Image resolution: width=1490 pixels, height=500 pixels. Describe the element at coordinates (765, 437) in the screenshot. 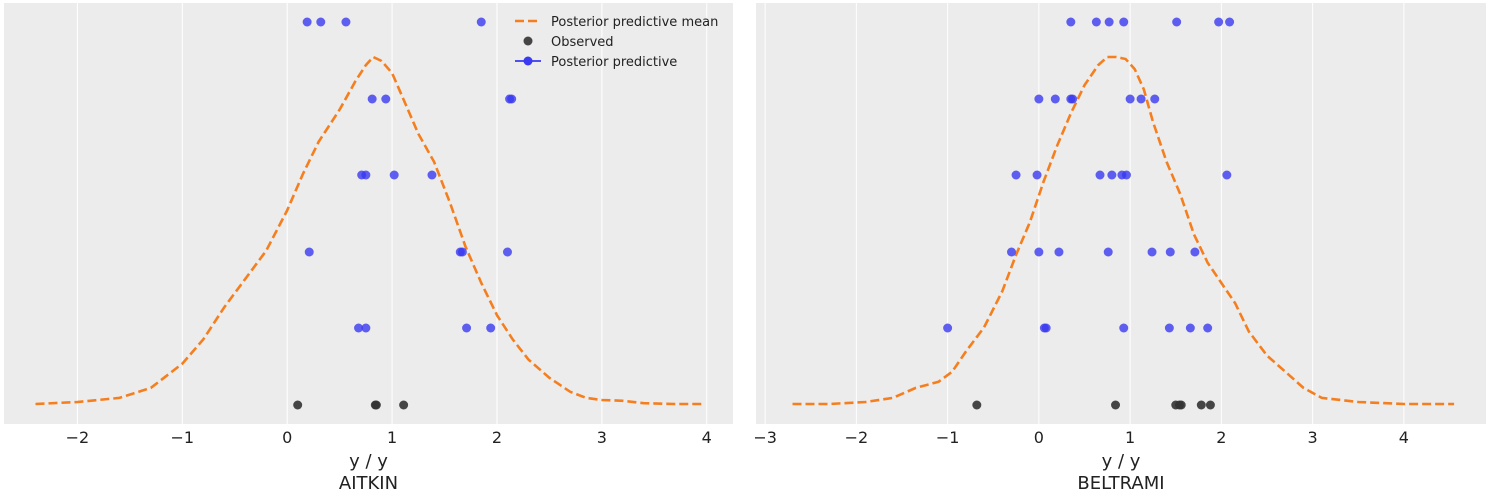

I see `x-tick-label: −3` at that location.